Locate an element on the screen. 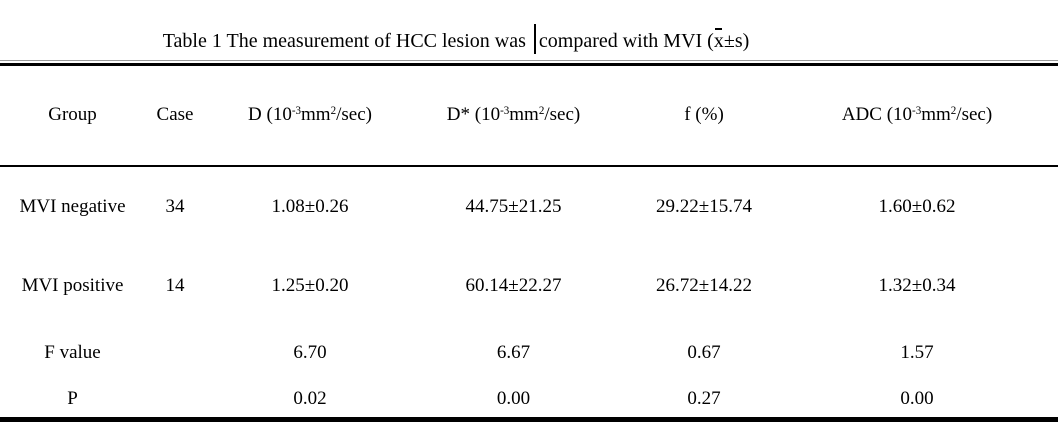  caption-text-tail: ±s) is located at coordinates (736, 41).